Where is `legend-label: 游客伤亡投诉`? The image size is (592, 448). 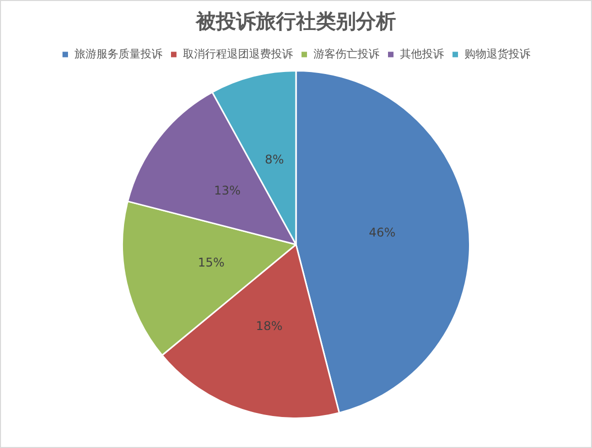 legend-label: 游客伤亡投诉 is located at coordinates (346, 53).